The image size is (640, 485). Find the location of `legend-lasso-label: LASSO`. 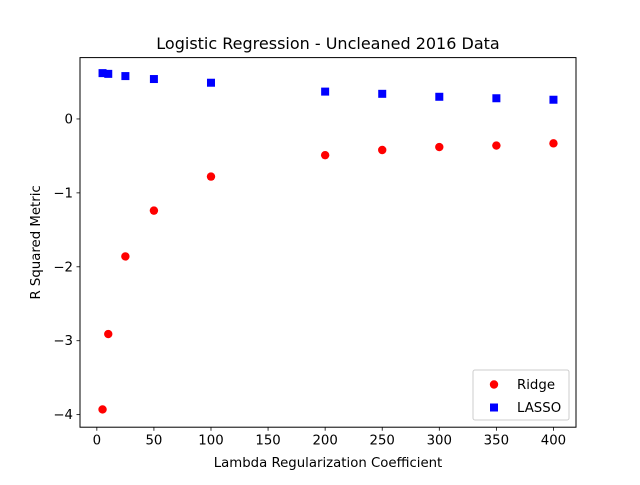

legend-lasso-label: LASSO is located at coordinates (539, 408).